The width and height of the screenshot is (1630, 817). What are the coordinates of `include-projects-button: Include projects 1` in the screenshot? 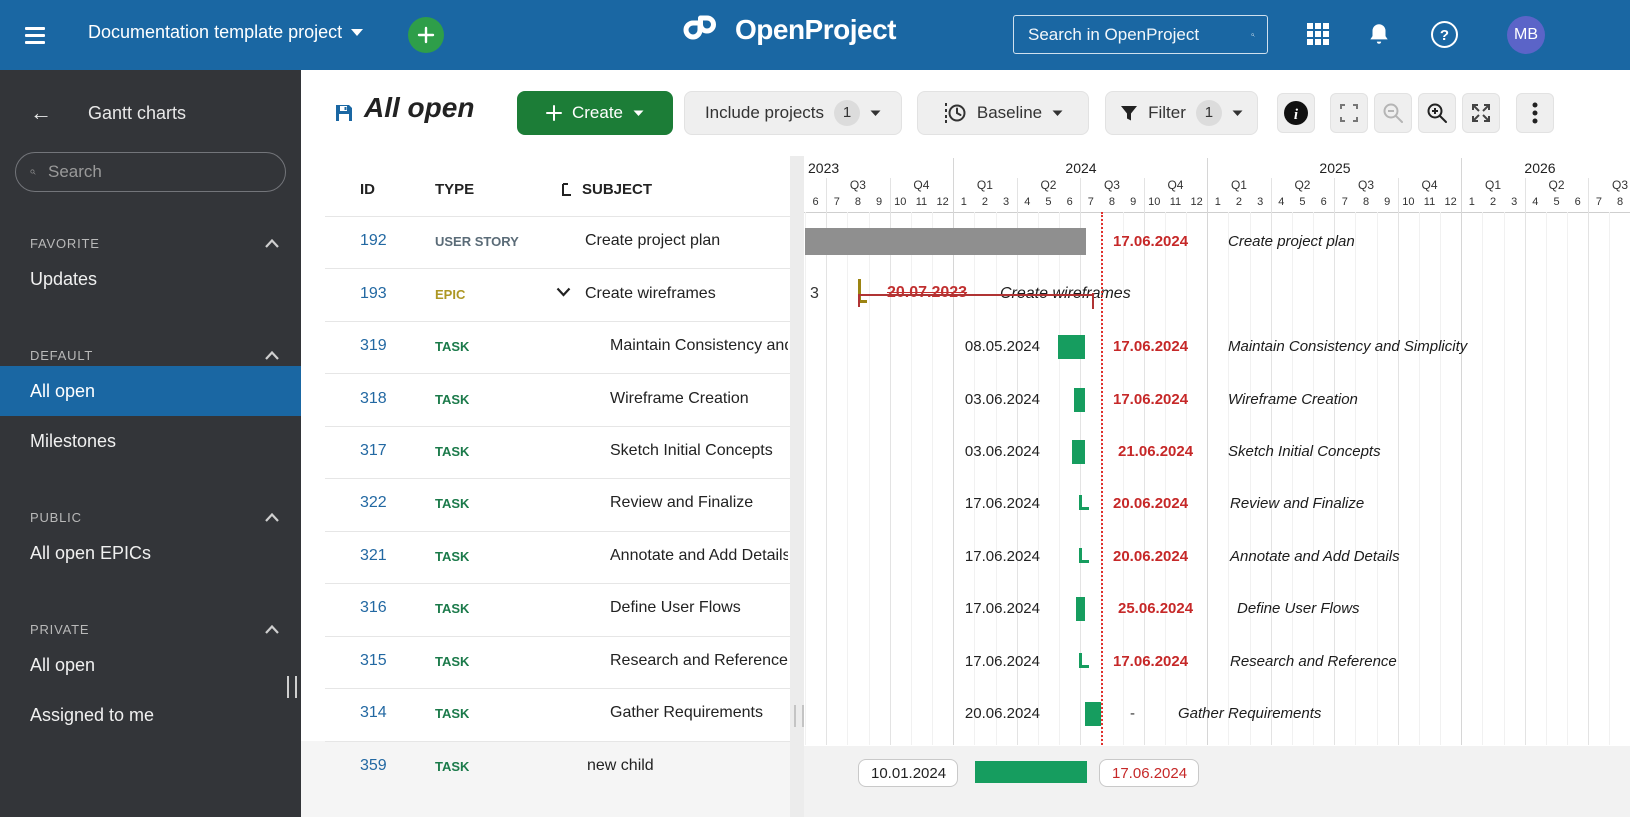 It's located at (793, 113).